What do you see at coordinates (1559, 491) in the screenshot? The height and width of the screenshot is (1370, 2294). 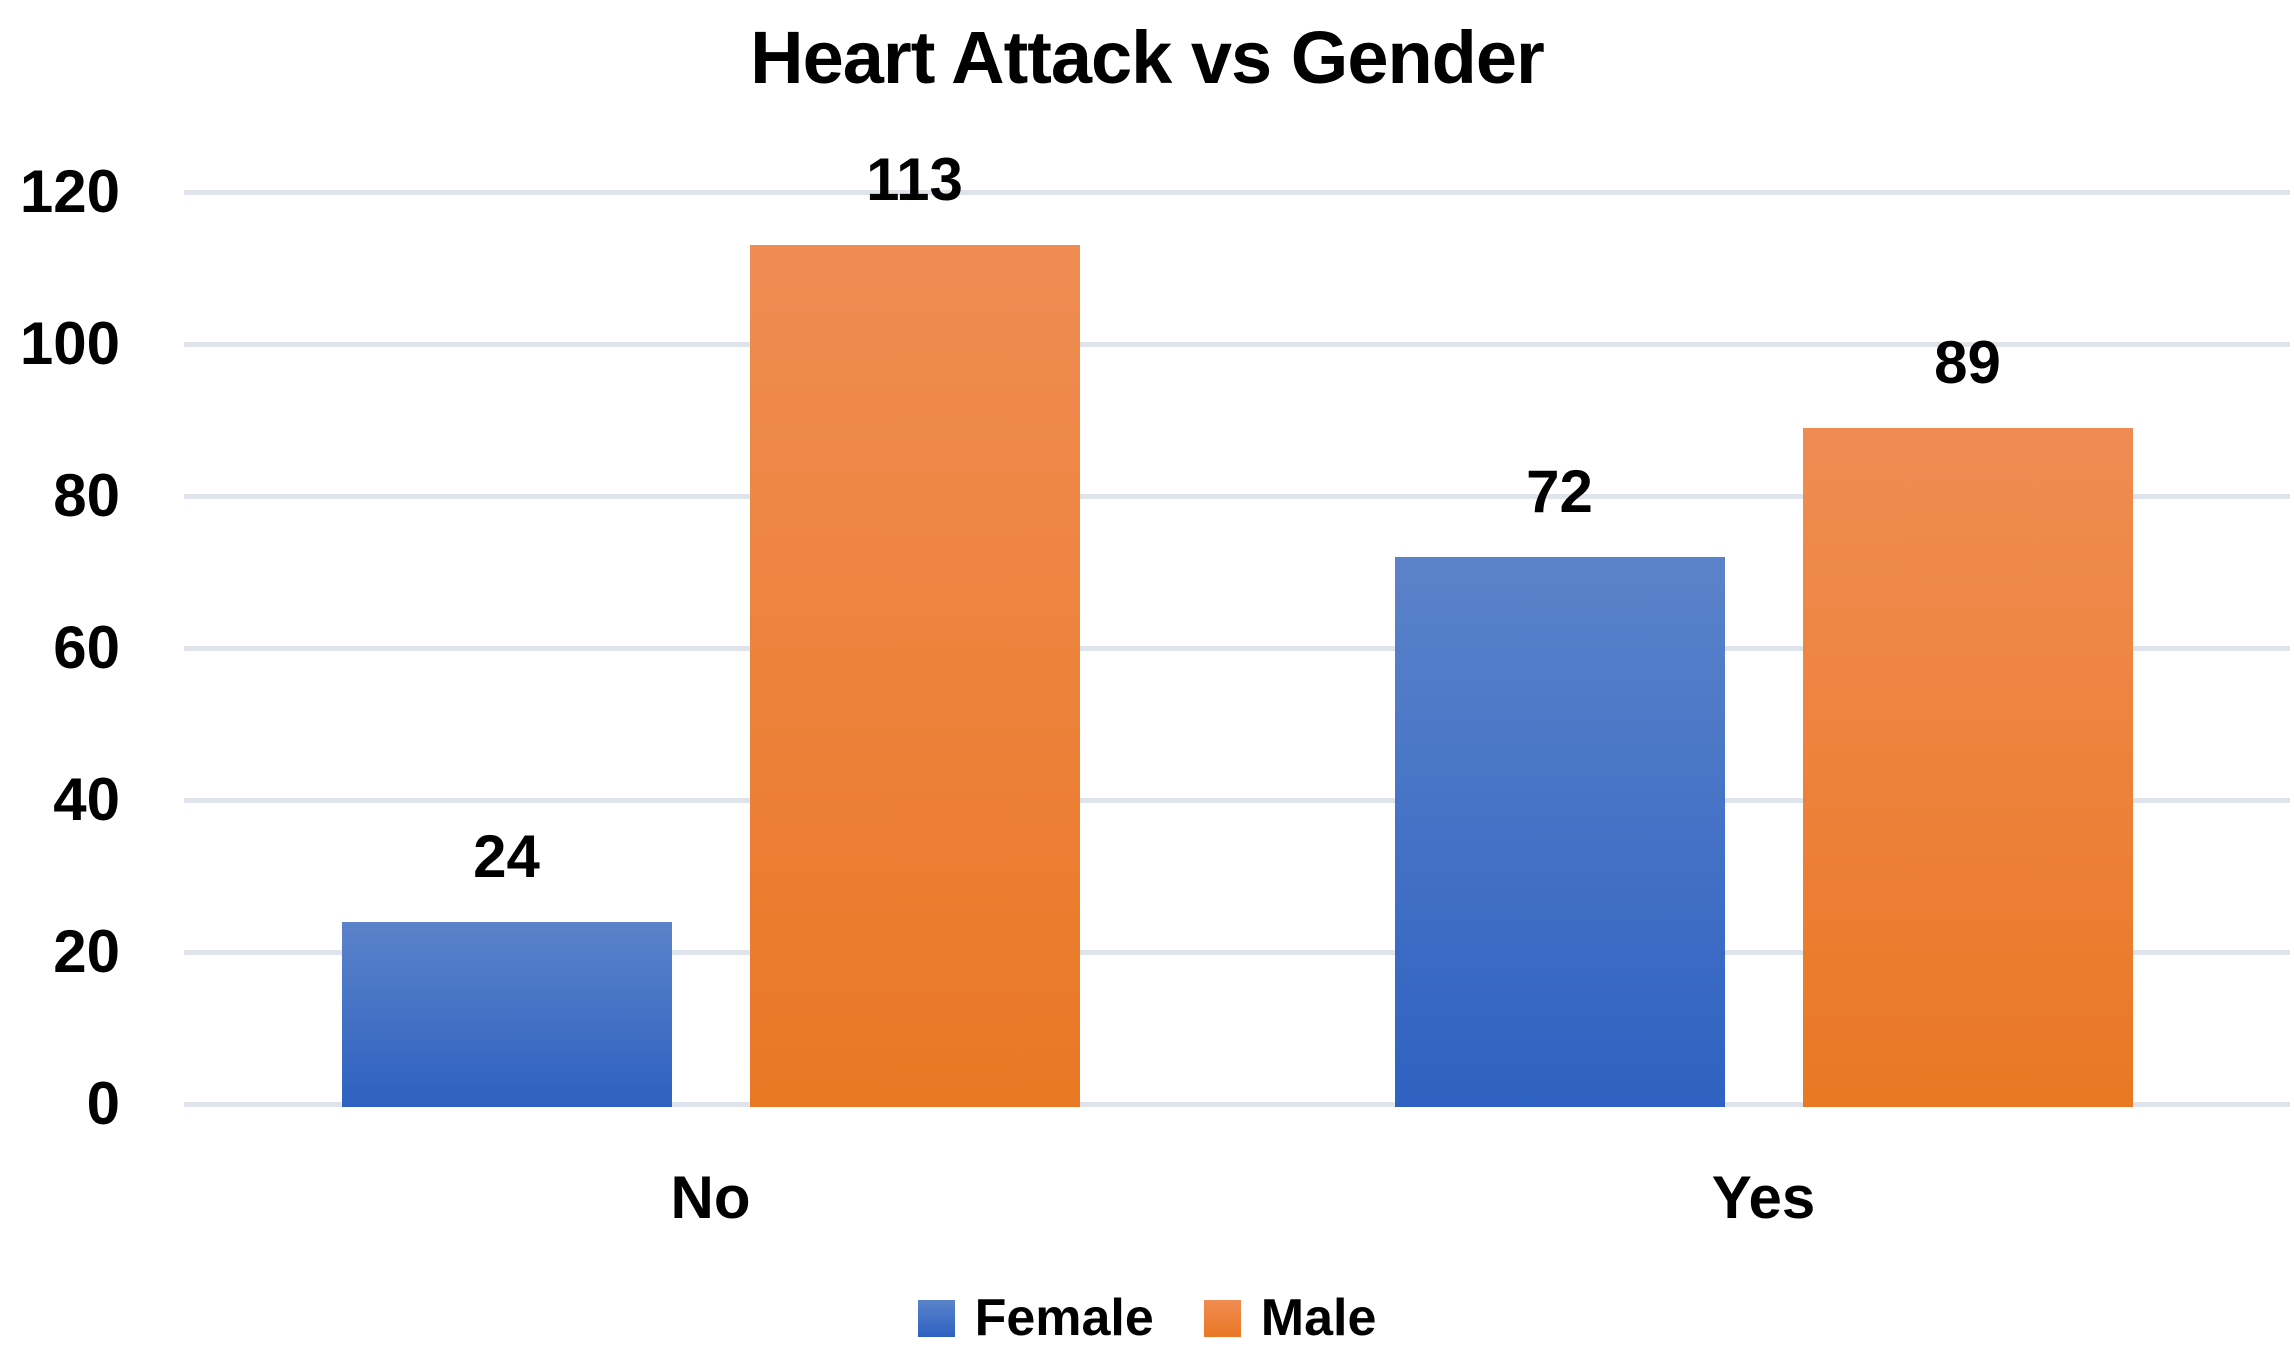 I see `value-label: 72` at bounding box center [1559, 491].